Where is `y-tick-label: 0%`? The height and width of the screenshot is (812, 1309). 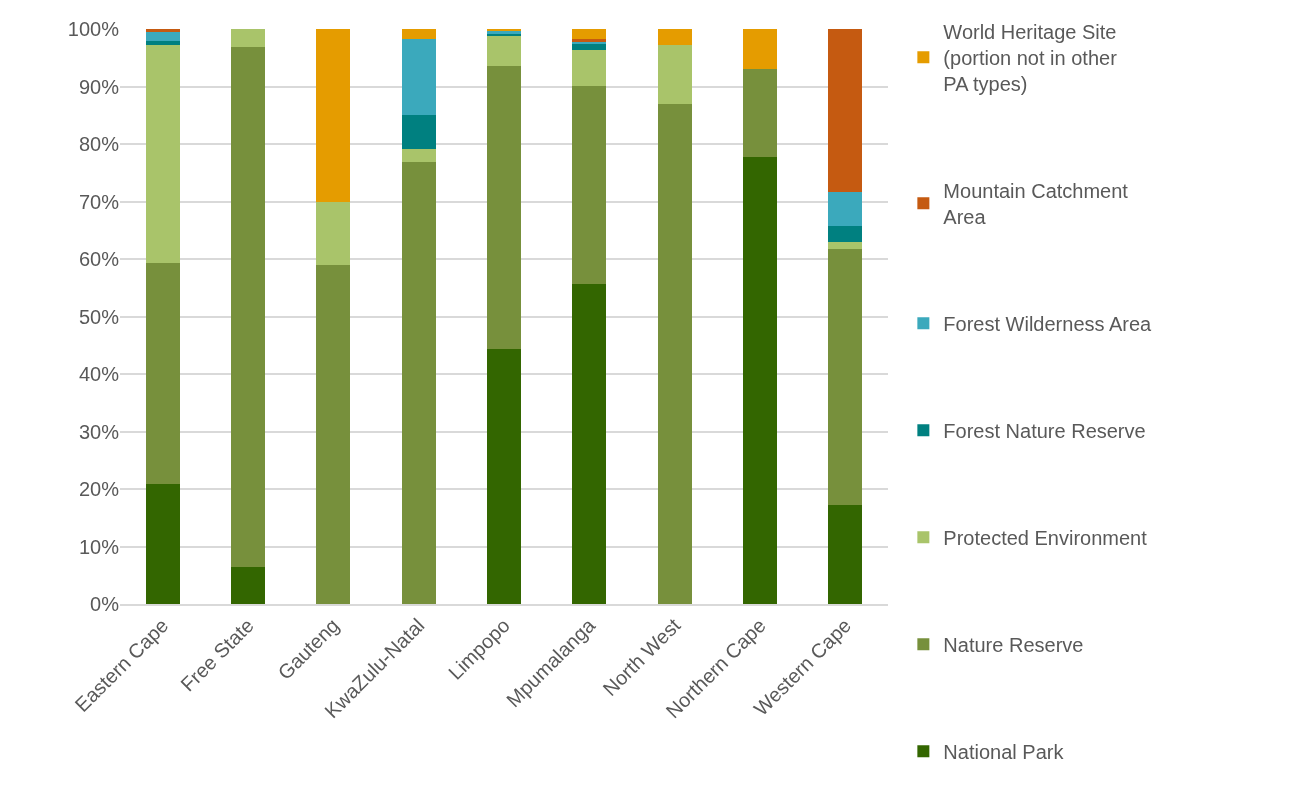
y-tick-label: 0% is located at coordinates (105, 604).